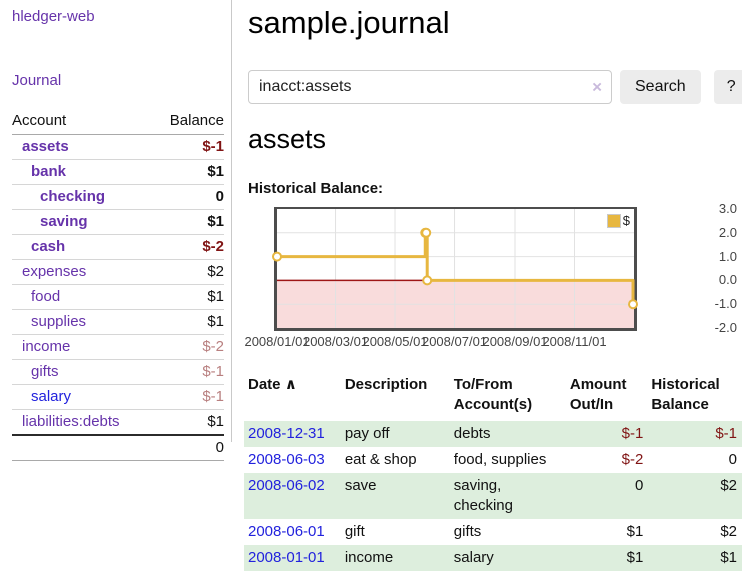  I want to click on register-header-amount: Amount Out/In, so click(598, 394).